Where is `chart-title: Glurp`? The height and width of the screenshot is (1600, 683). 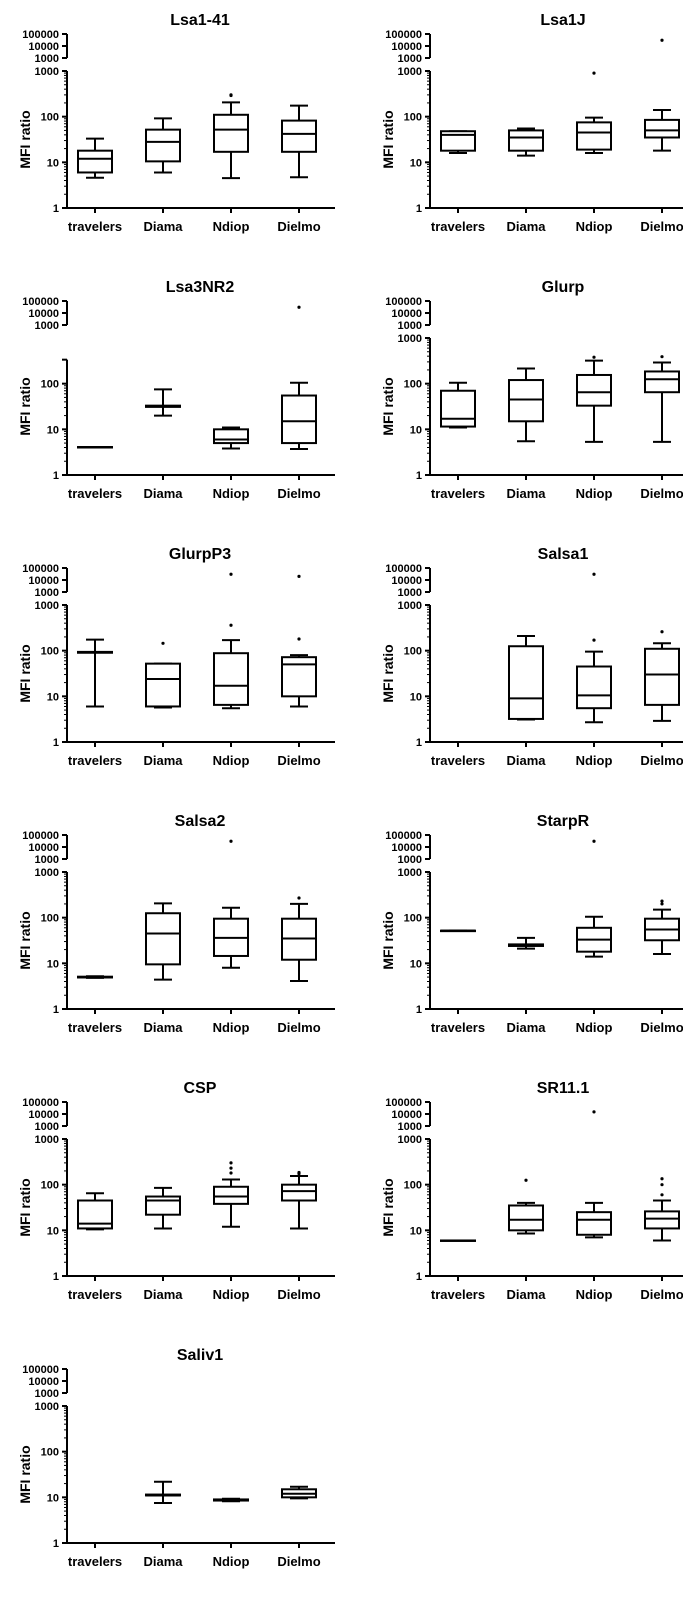 chart-title: Glurp is located at coordinates (563, 287).